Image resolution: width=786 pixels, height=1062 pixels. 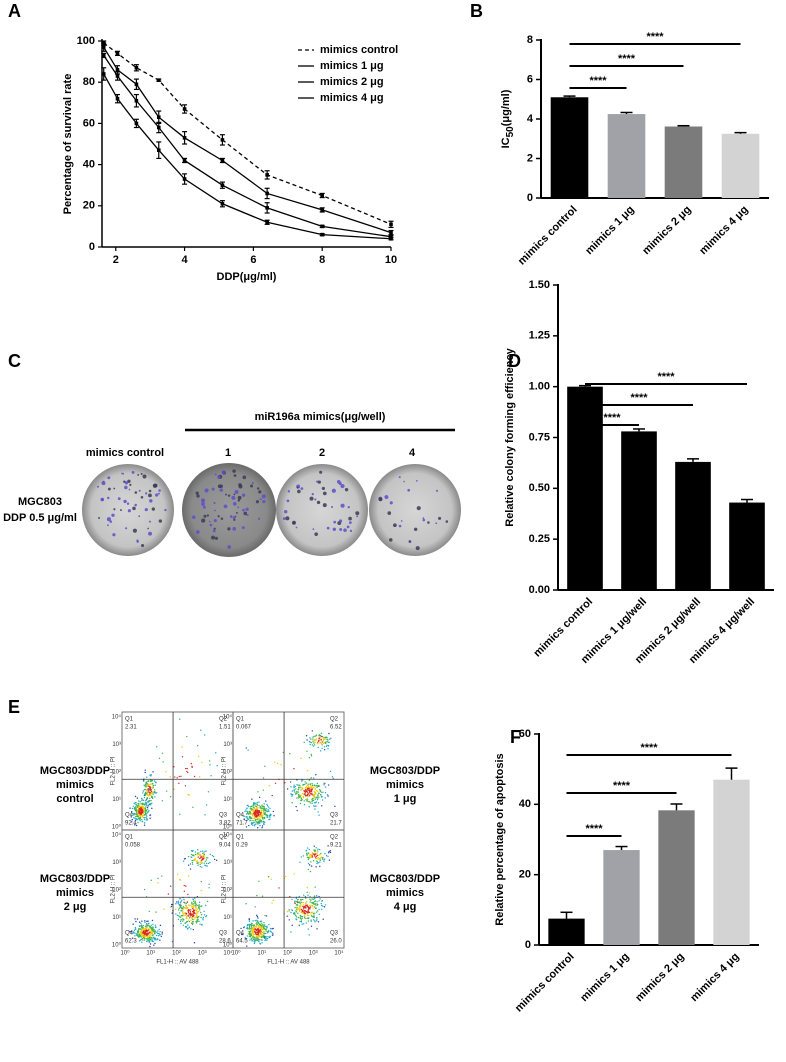 What do you see at coordinates (236, 953) in the screenshot?
I see `x-tick-label: 10⁰` at bounding box center [236, 953].